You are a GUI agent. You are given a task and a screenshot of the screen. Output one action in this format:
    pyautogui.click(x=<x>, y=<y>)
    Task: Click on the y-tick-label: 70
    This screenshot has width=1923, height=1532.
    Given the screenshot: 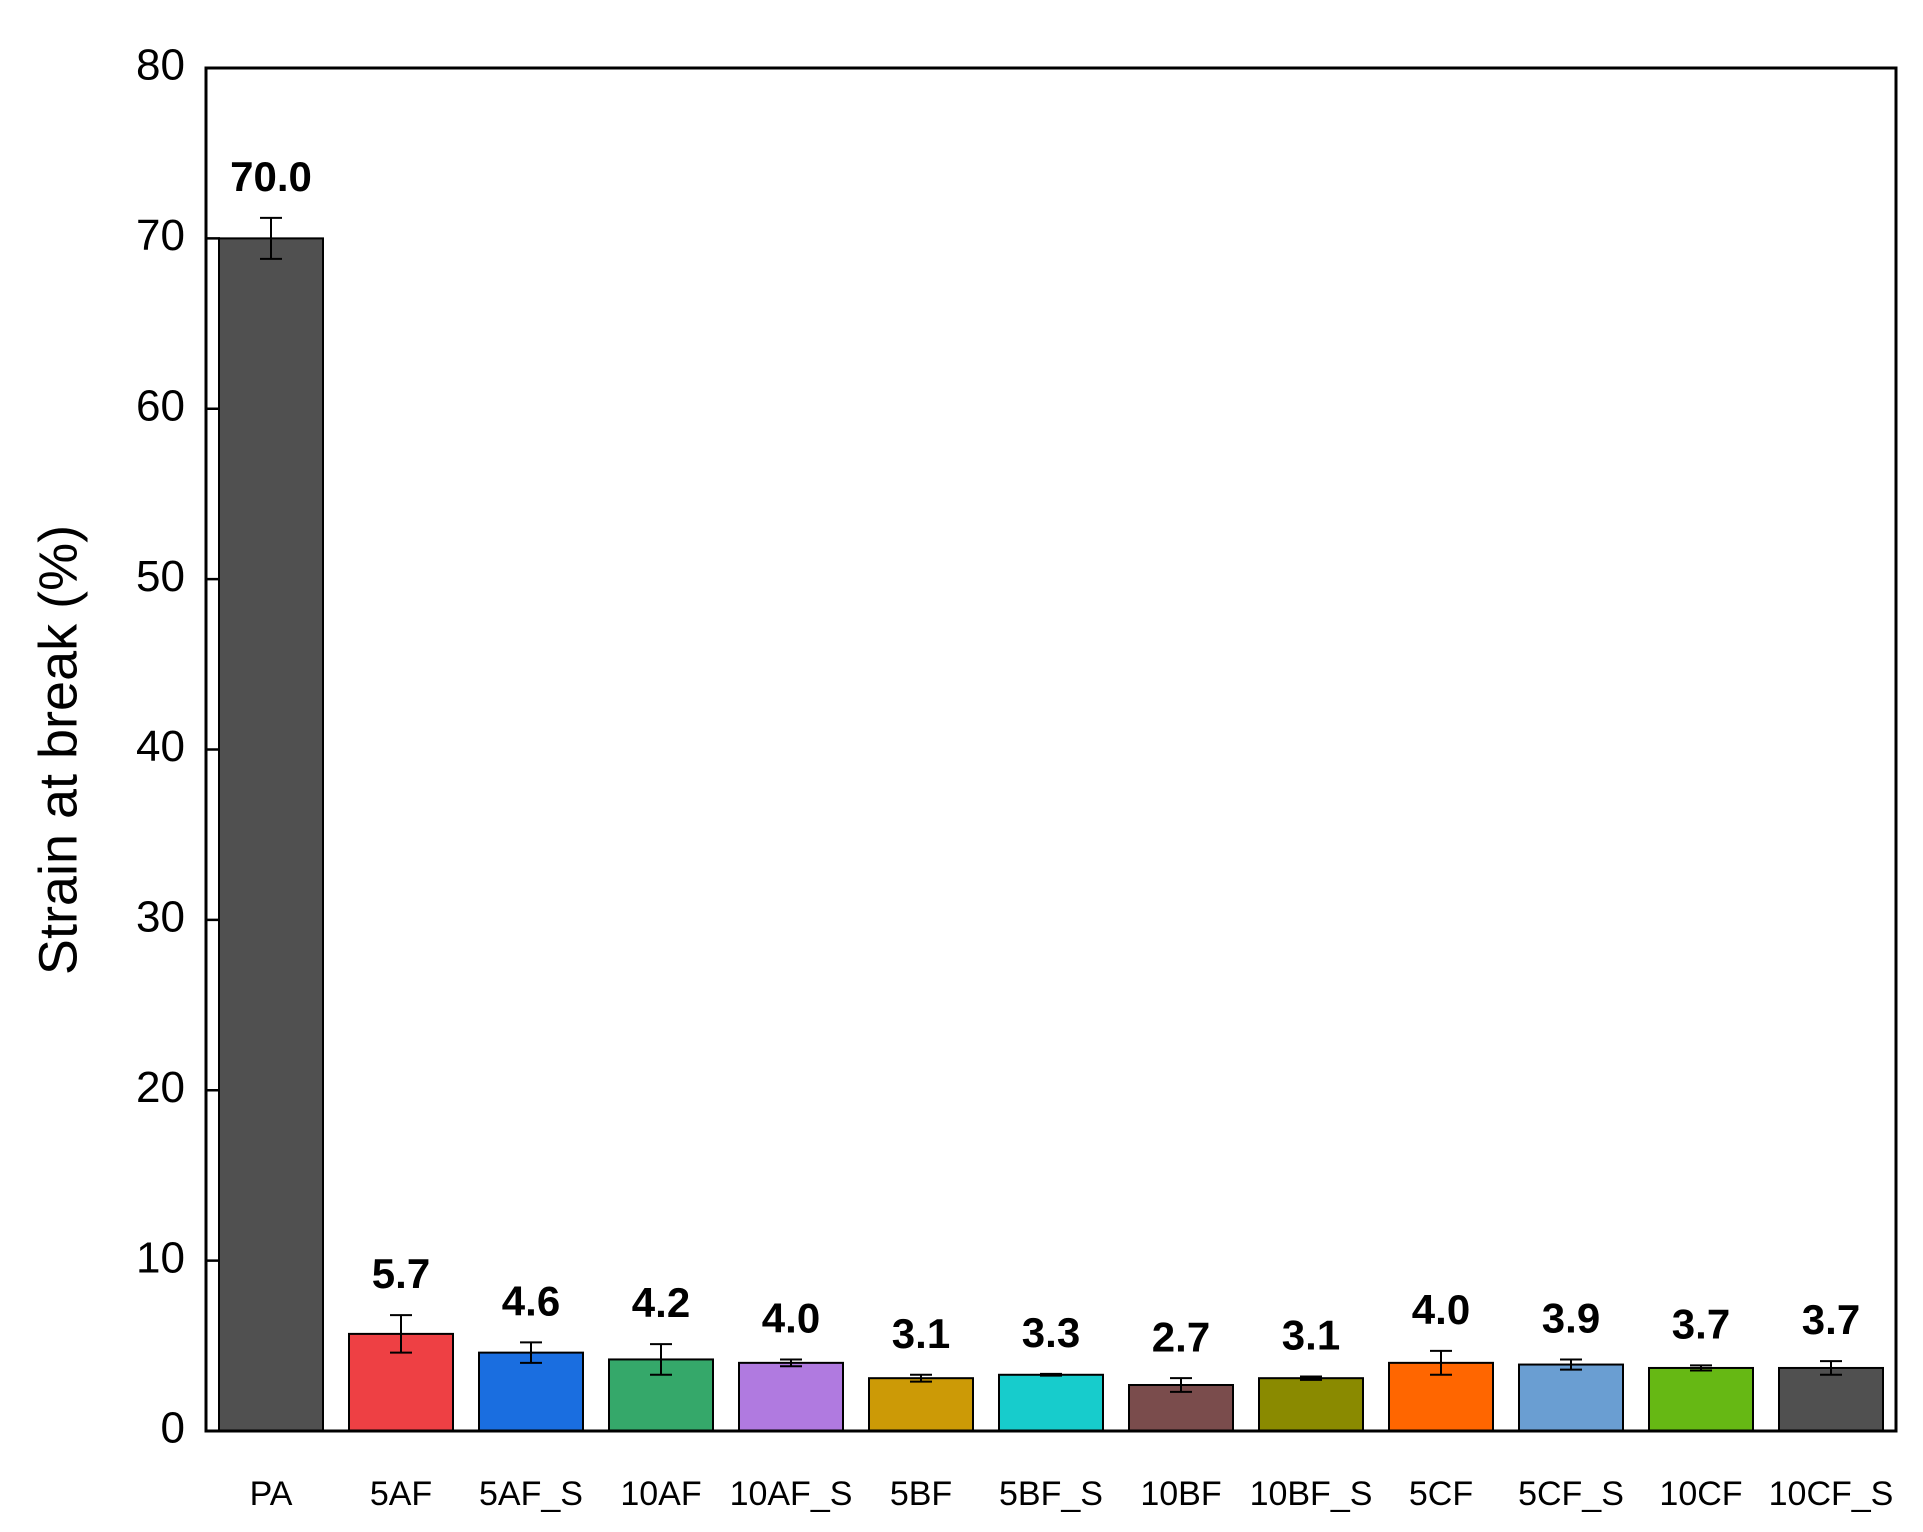 What is the action you would take?
    pyautogui.click(x=160, y=235)
    